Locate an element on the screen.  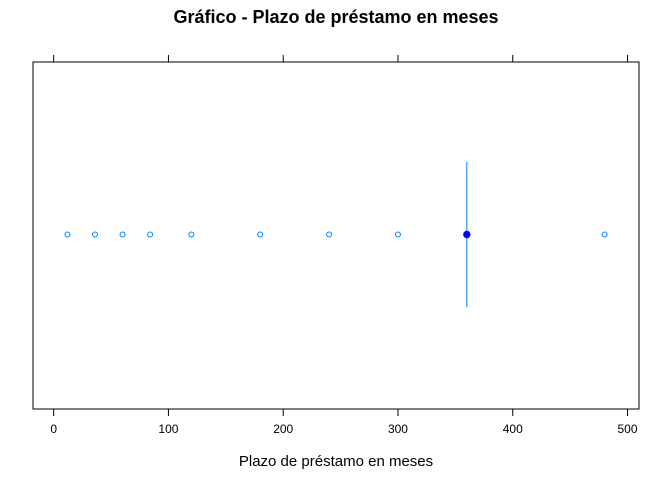
tick-label-500: 500 is located at coordinates (628, 429).